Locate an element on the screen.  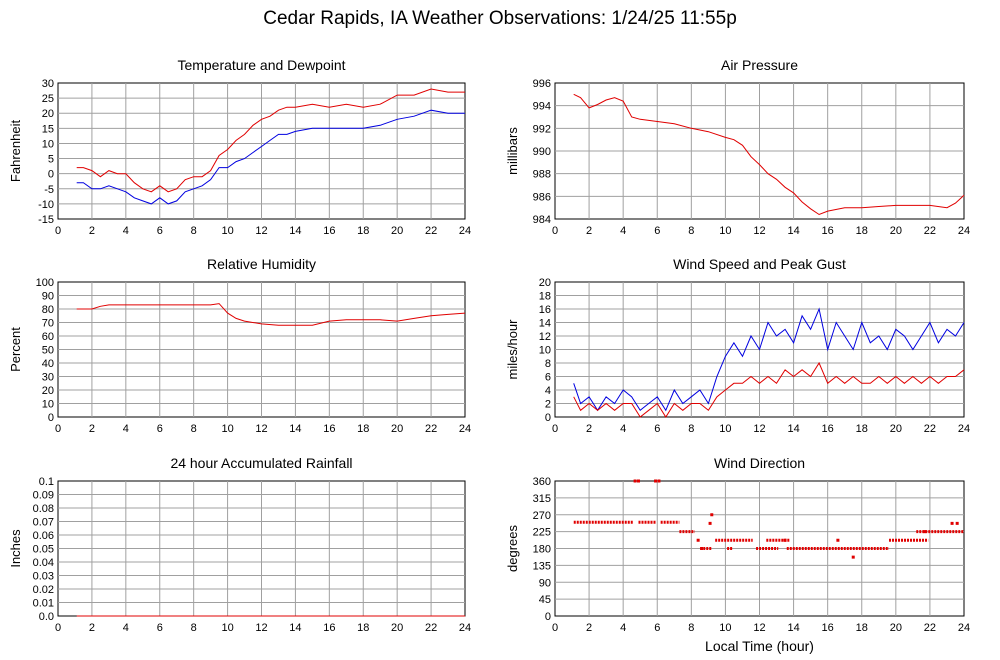
y-tick-label: 8 is located at coordinates (548, 364).